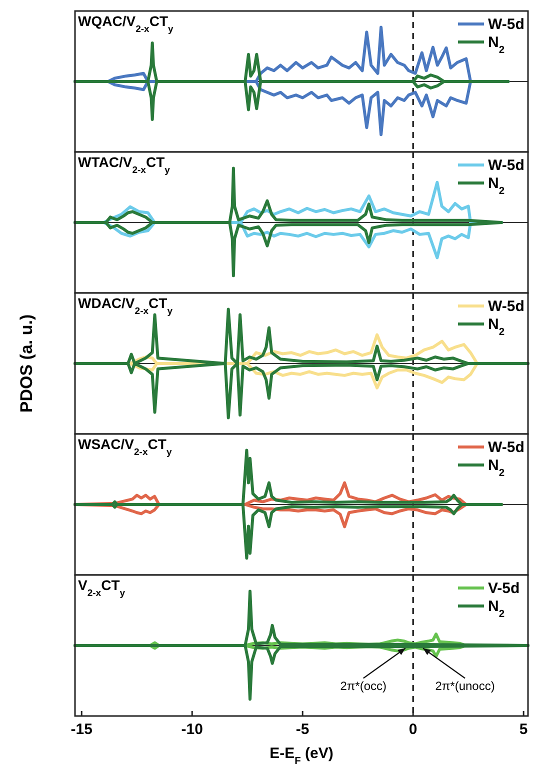 This screenshot has height=776, width=538. I want to click on chart-title: WDAC/V$_{2-x}$CT$_{y}$, so click(126, 305).